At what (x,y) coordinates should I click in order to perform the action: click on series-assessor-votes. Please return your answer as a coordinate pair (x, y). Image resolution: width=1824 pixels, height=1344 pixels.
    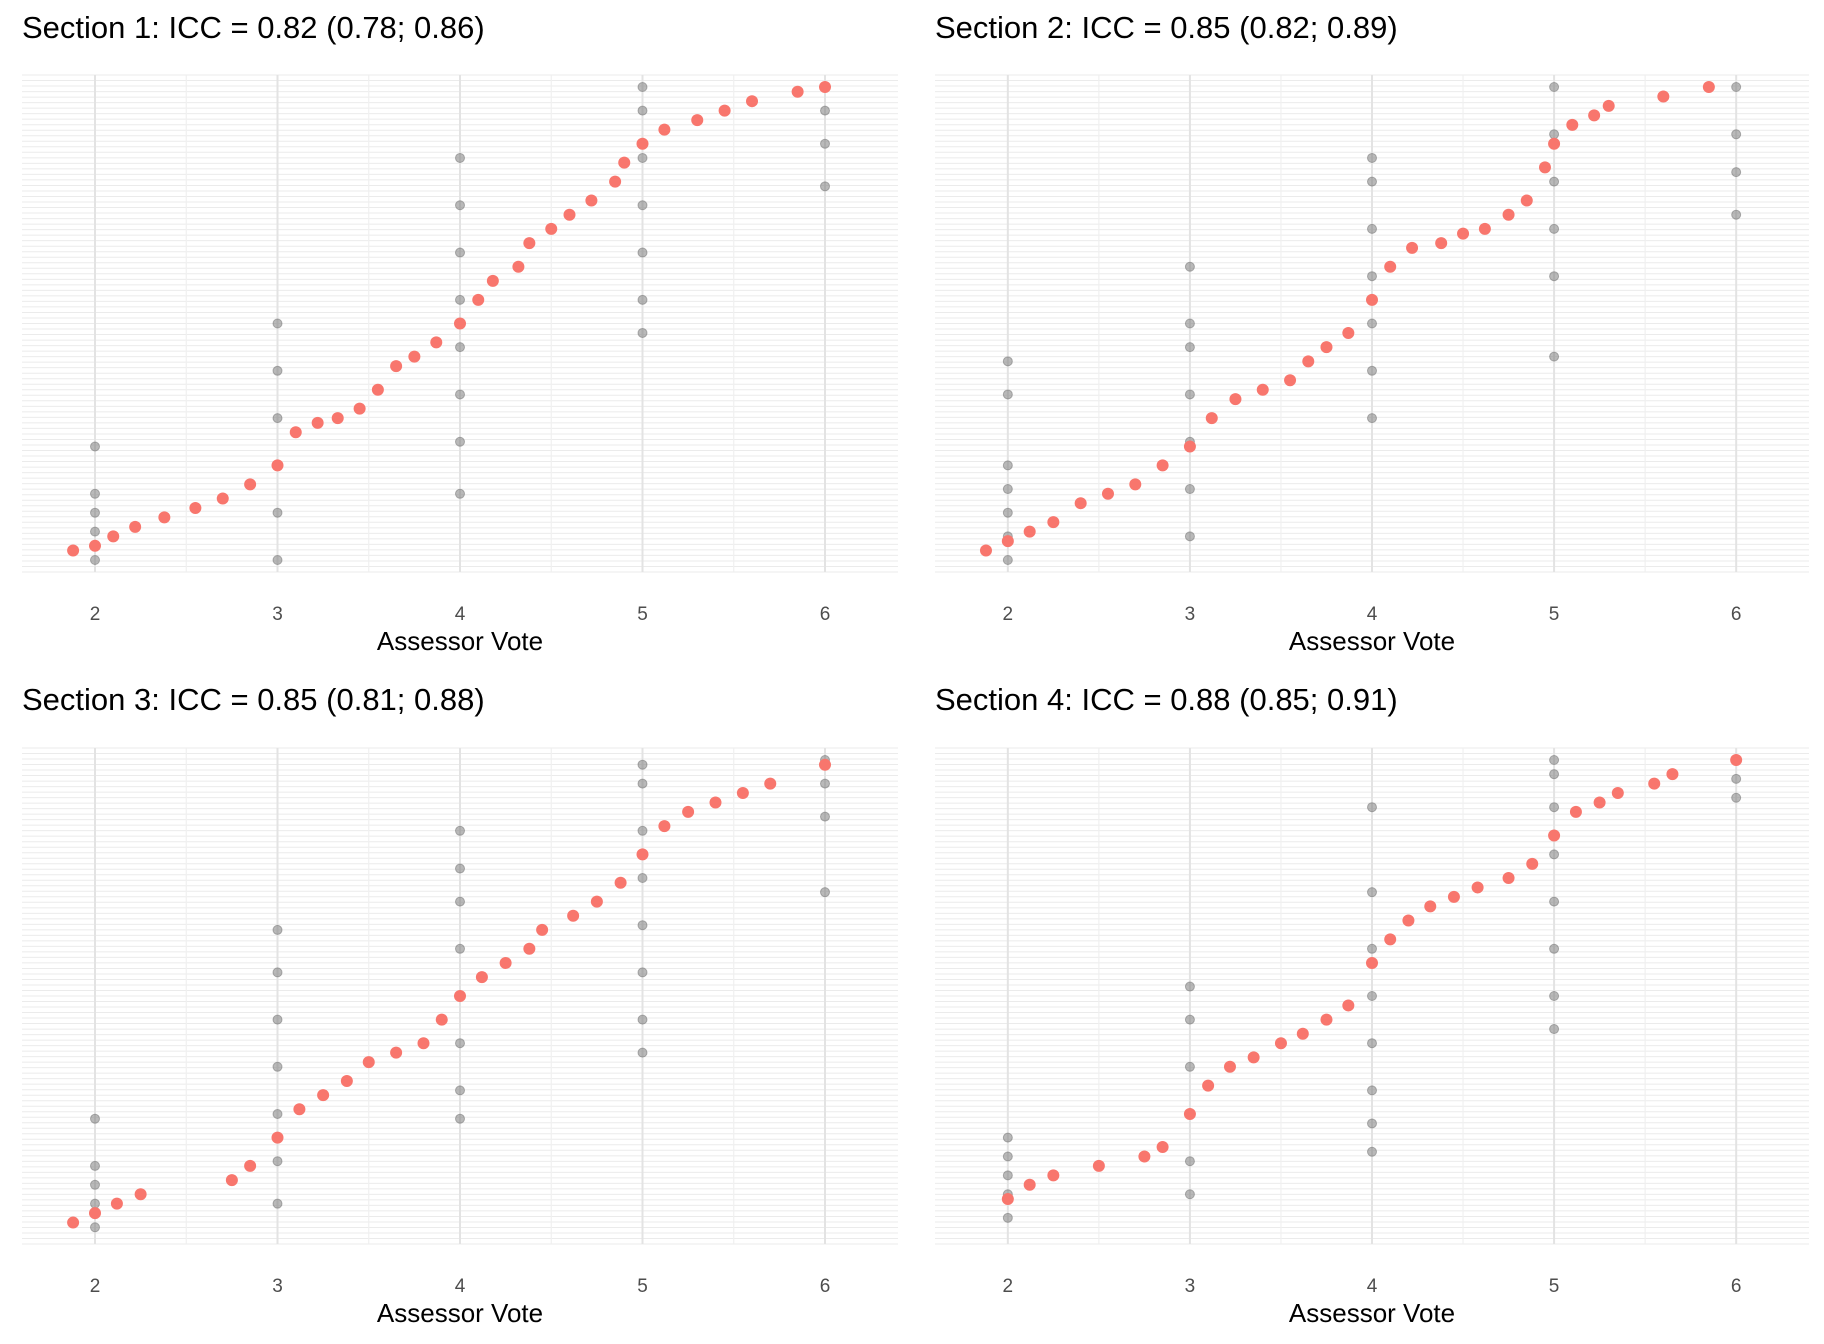
    Looking at the image, I should click on (460, 994).